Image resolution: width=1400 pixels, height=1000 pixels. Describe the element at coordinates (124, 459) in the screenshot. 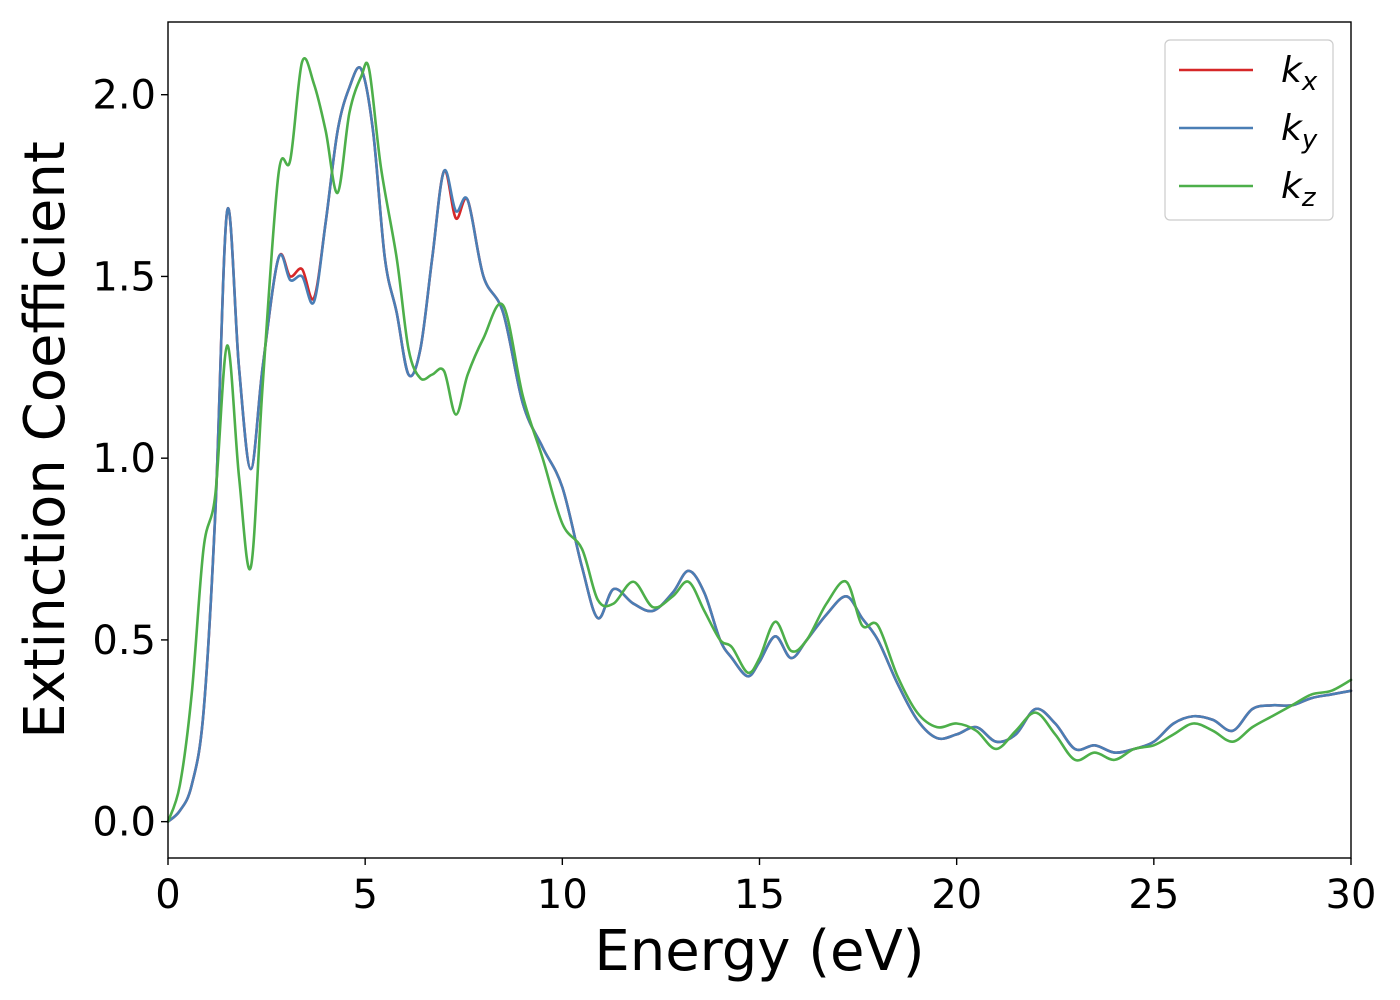

I see `y-tick-label: 1.0` at that location.